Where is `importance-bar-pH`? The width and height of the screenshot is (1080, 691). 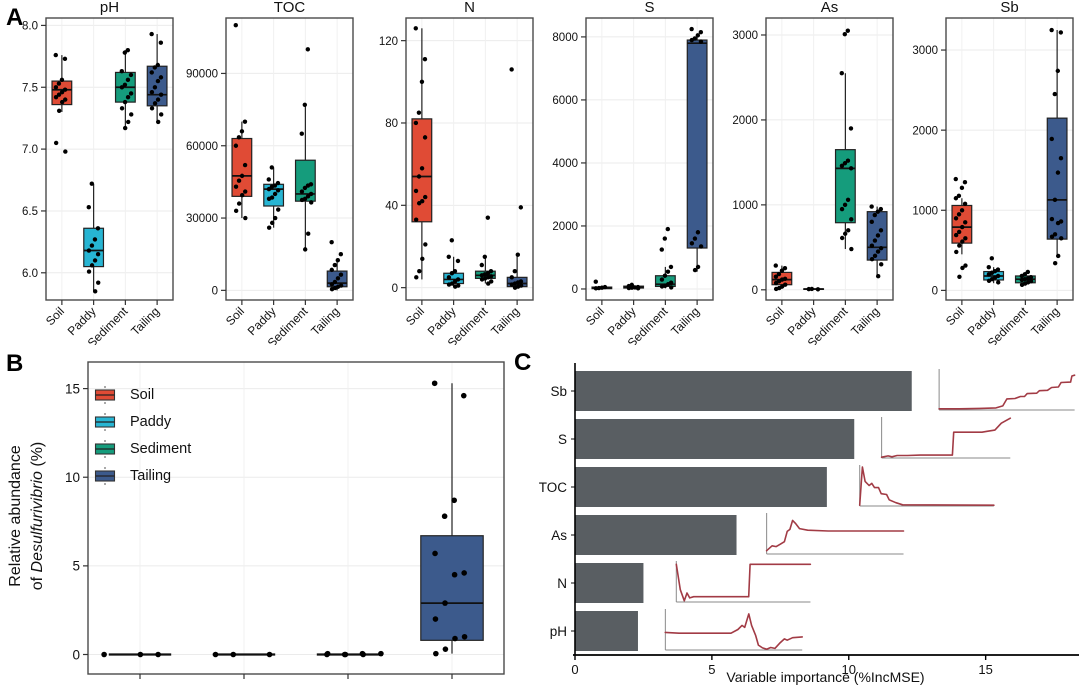 importance-bar-pH is located at coordinates (606, 631).